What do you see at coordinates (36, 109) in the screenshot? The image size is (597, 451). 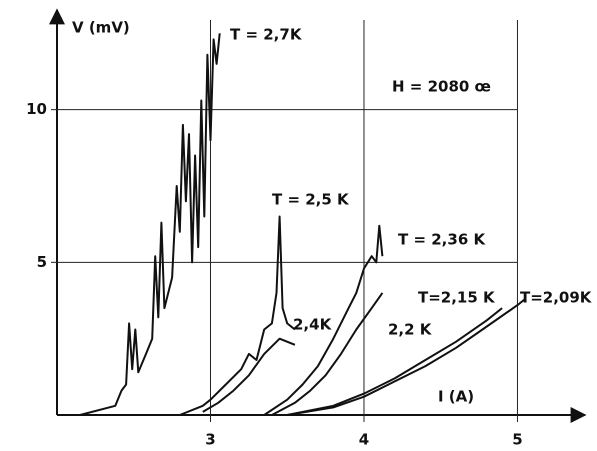 I see `y-tick-label: 10` at bounding box center [36, 109].